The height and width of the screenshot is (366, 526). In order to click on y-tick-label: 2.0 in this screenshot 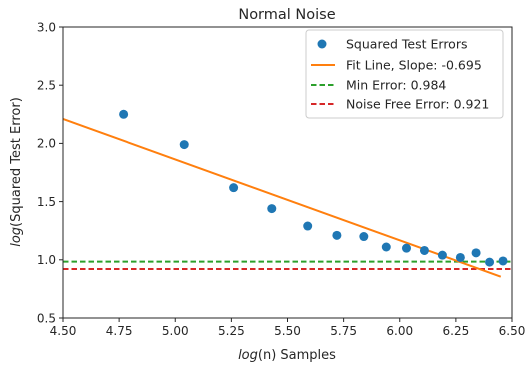, I will do `click(46, 144)`.